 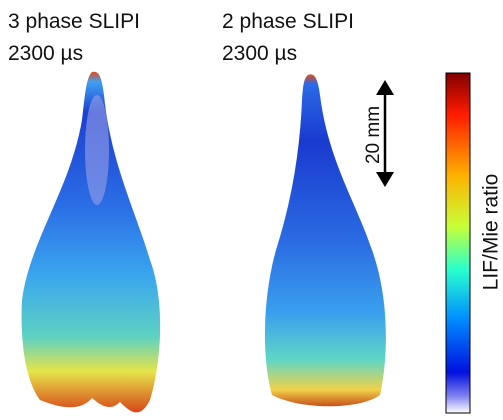 What do you see at coordinates (74, 21) in the screenshot?
I see `panel-title: 3 phase SLIPI` at bounding box center [74, 21].